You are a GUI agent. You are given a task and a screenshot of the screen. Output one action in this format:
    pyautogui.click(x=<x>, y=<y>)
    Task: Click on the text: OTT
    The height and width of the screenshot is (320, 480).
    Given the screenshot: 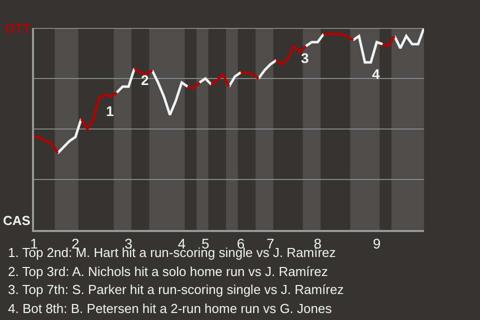 What is the action you would take?
    pyautogui.click(x=18, y=28)
    